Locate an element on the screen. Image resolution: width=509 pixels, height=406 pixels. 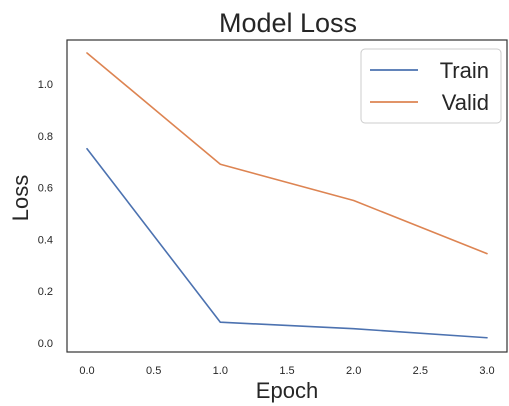
x-tick-label: 2.5 is located at coordinates (420, 371).